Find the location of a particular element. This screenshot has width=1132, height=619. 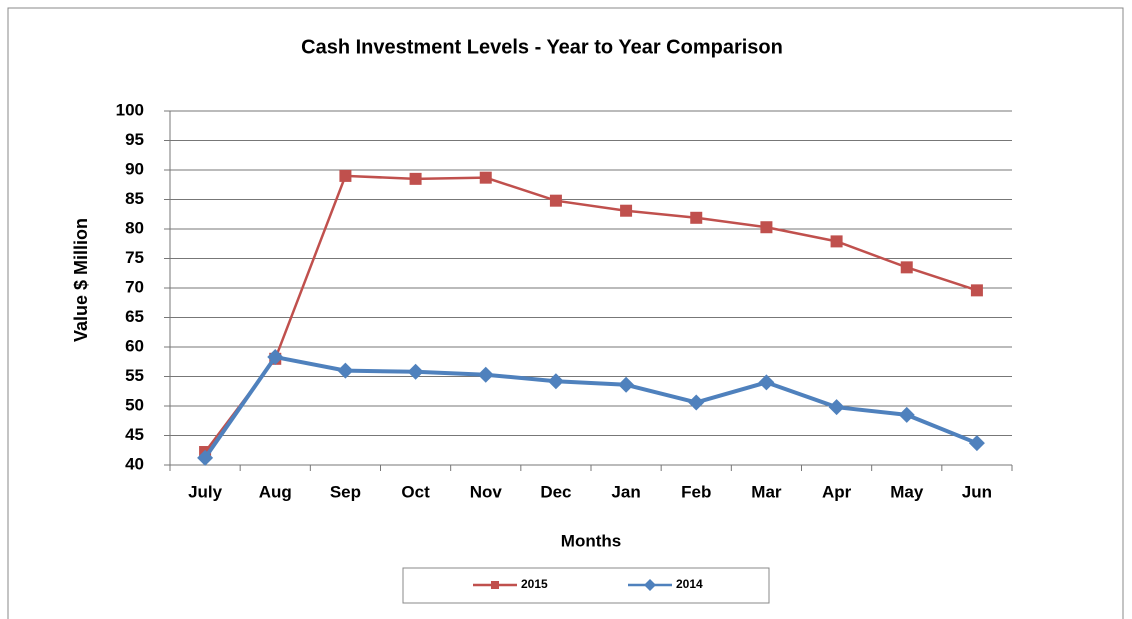

legend is located at coordinates (586, 585).